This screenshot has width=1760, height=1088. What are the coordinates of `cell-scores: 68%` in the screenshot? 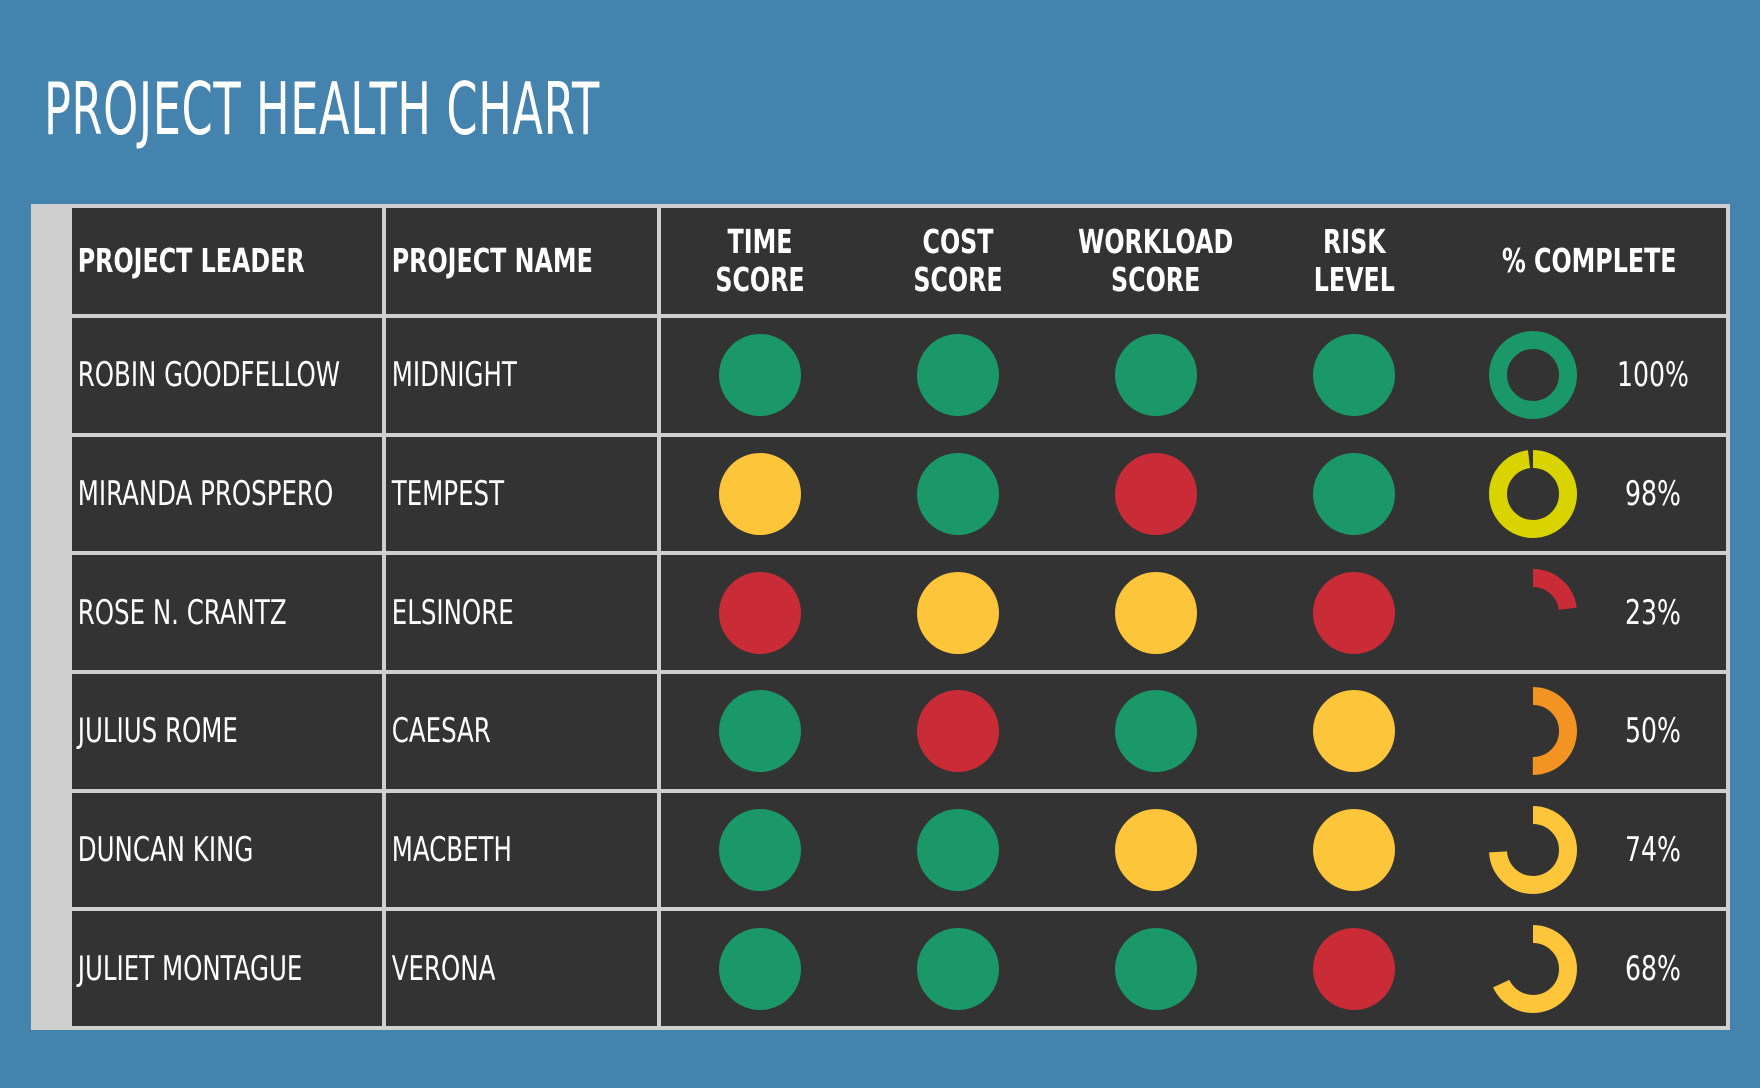 It's located at (1193, 968).